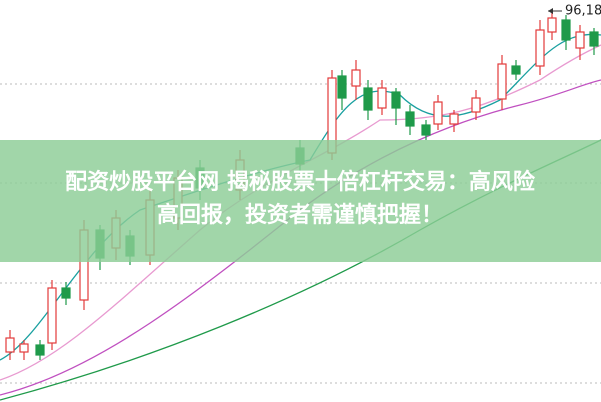 This screenshot has width=601, height=402. I want to click on banner-line: 高回报，投资者需谨慎把握！, so click(300, 215).